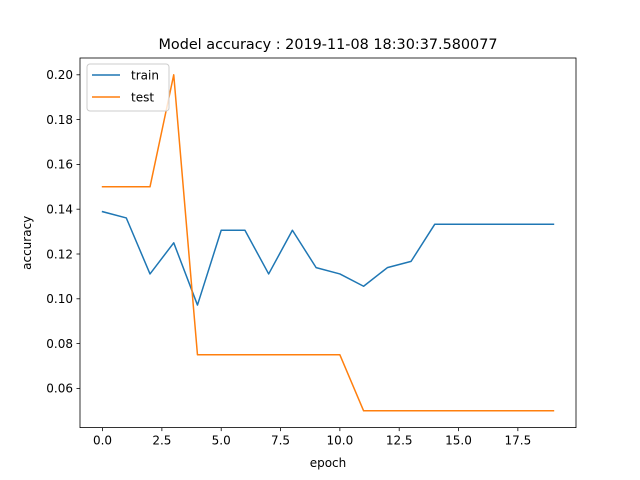 This screenshot has width=640, height=480. I want to click on x-tick-label: 7.5, so click(280, 441).